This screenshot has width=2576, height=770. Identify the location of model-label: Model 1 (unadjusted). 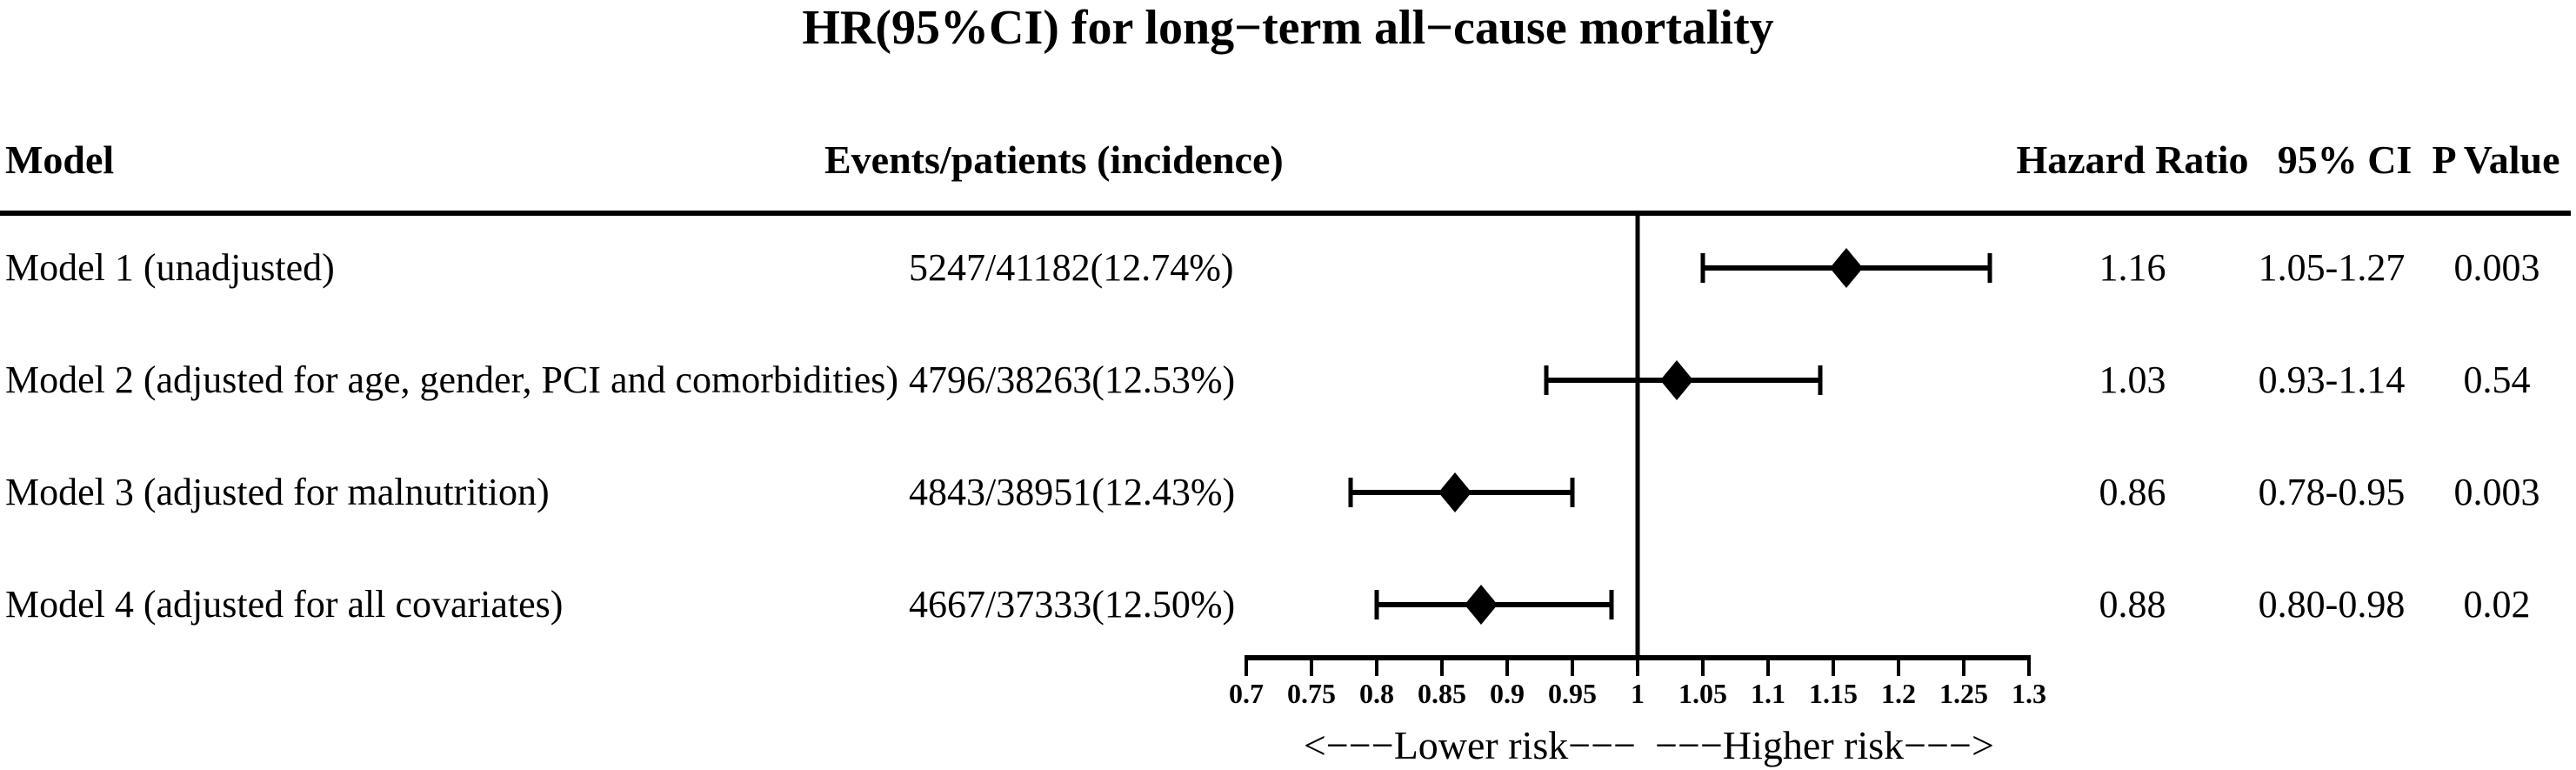
(170, 267).